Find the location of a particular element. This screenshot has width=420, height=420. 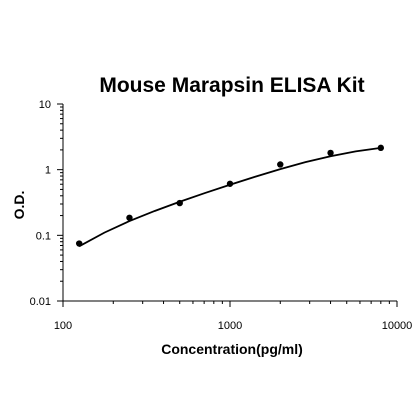

y-tick-label: 0.01 is located at coordinates (40, 302).